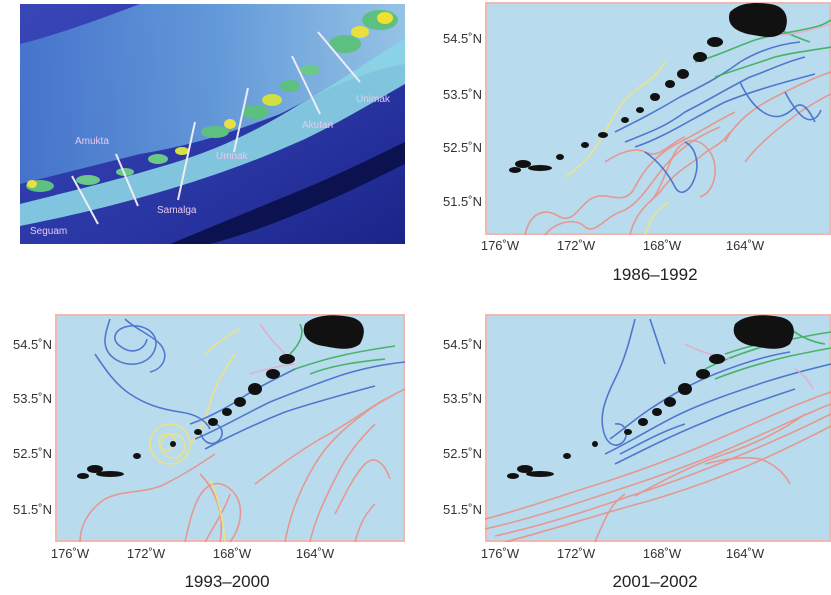  What do you see at coordinates (718, 117) in the screenshot?
I see `tracks-blue` at bounding box center [718, 117].